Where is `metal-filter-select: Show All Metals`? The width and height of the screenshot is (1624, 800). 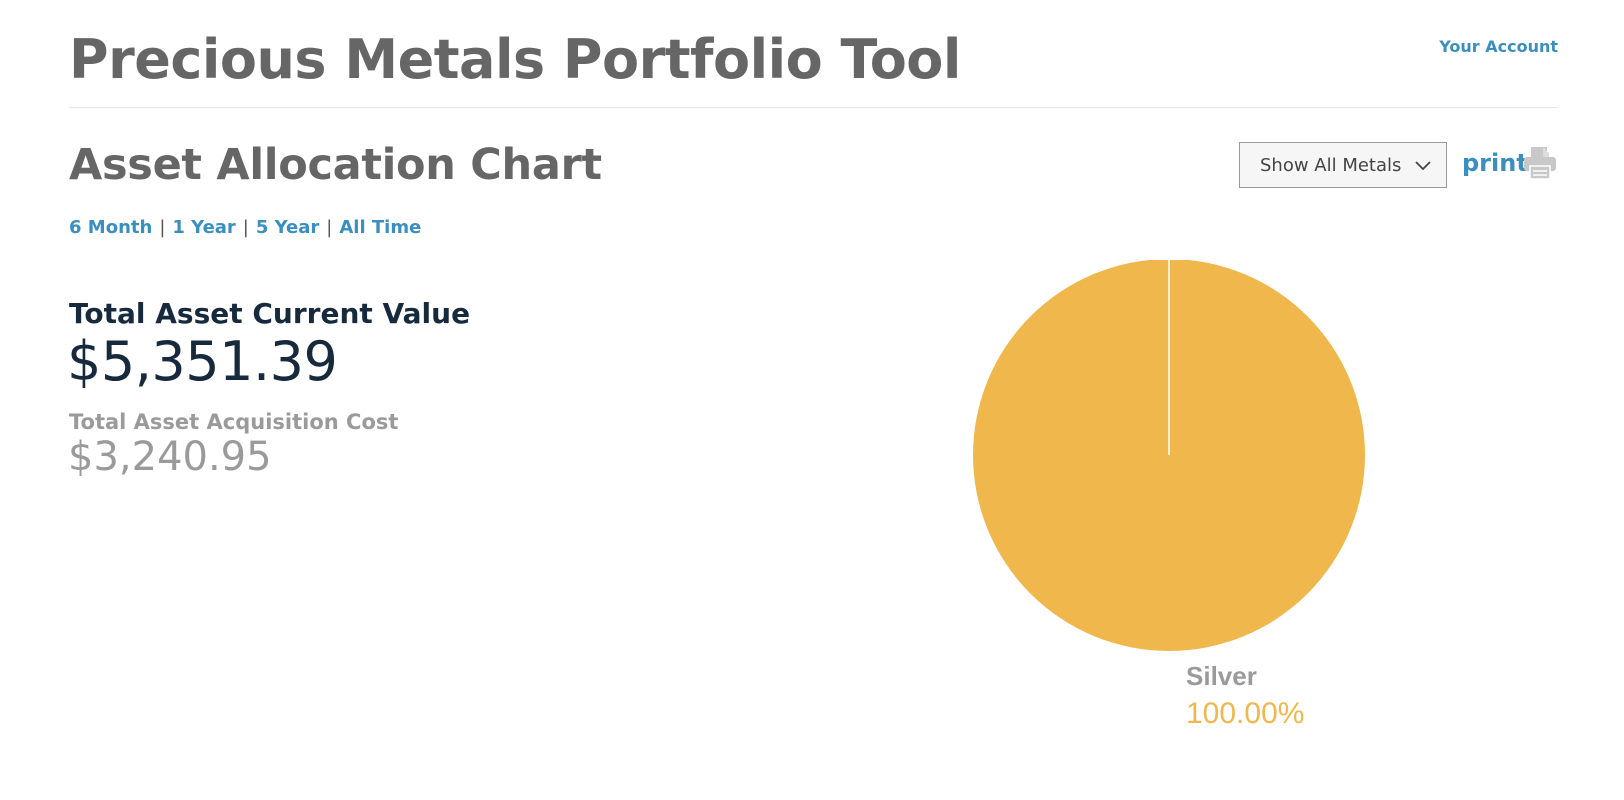 metal-filter-select: Show All Metals is located at coordinates (1343, 165).